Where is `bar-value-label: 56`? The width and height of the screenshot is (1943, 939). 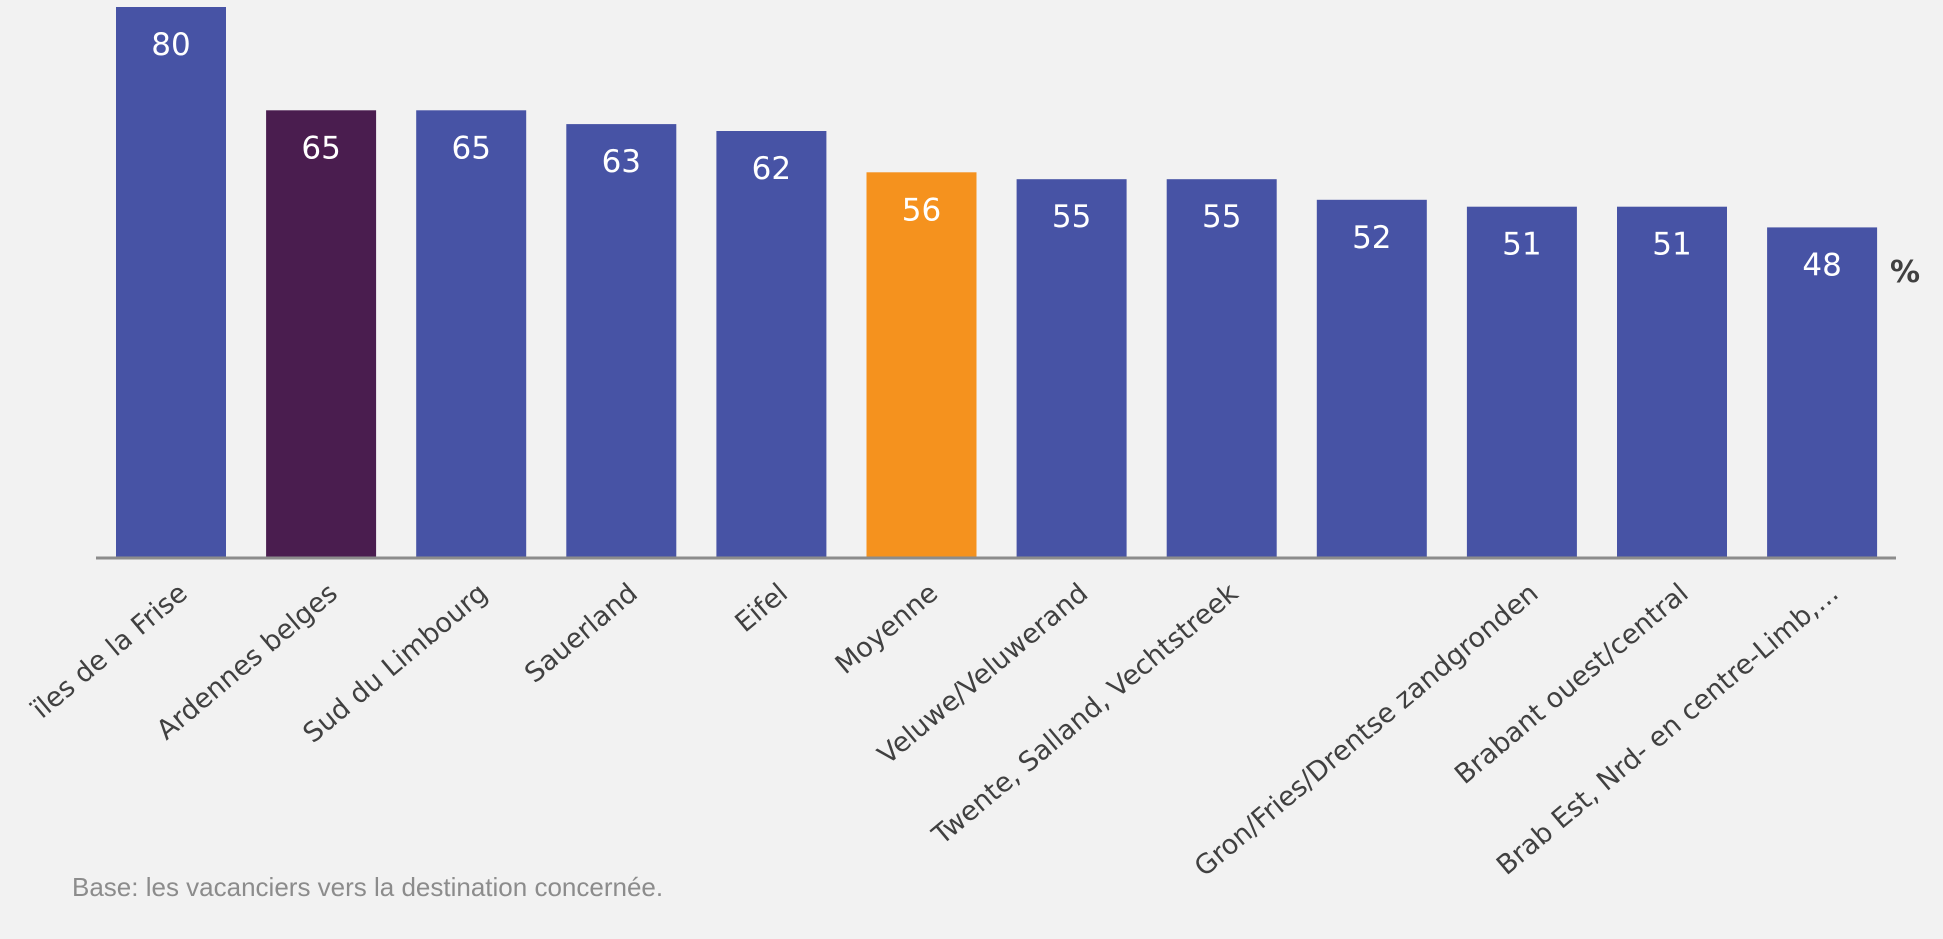
bar-value-label: 56 is located at coordinates (921, 210).